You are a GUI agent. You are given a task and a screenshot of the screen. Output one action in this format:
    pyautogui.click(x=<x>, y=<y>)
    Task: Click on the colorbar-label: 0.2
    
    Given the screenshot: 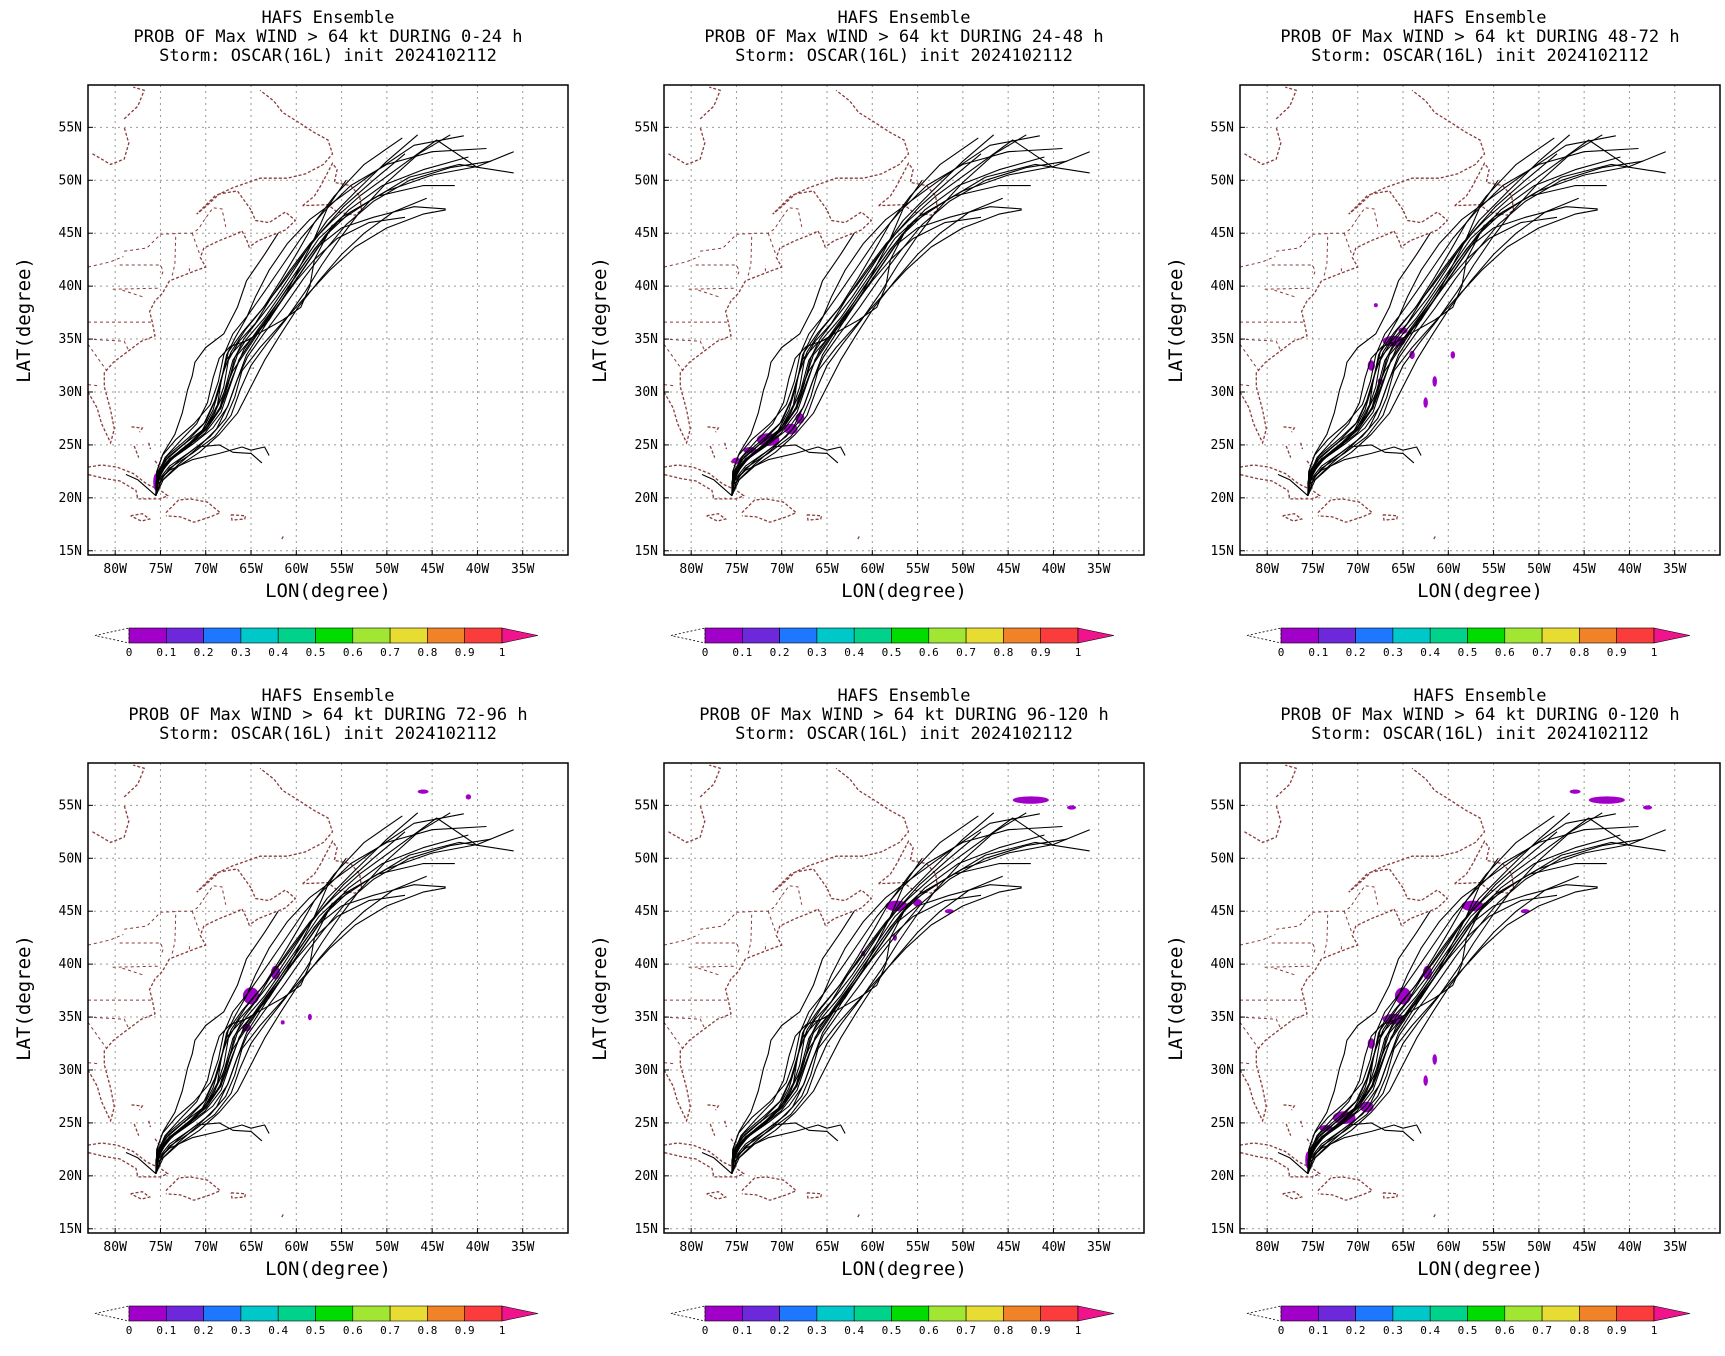 What is the action you would take?
    pyautogui.click(x=780, y=1330)
    